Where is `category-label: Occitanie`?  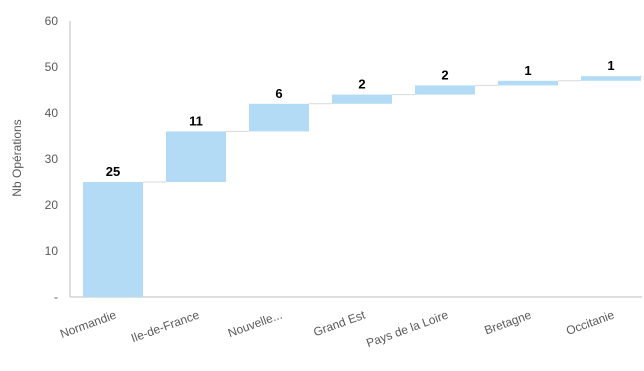 category-label: Occitanie is located at coordinates (590, 323).